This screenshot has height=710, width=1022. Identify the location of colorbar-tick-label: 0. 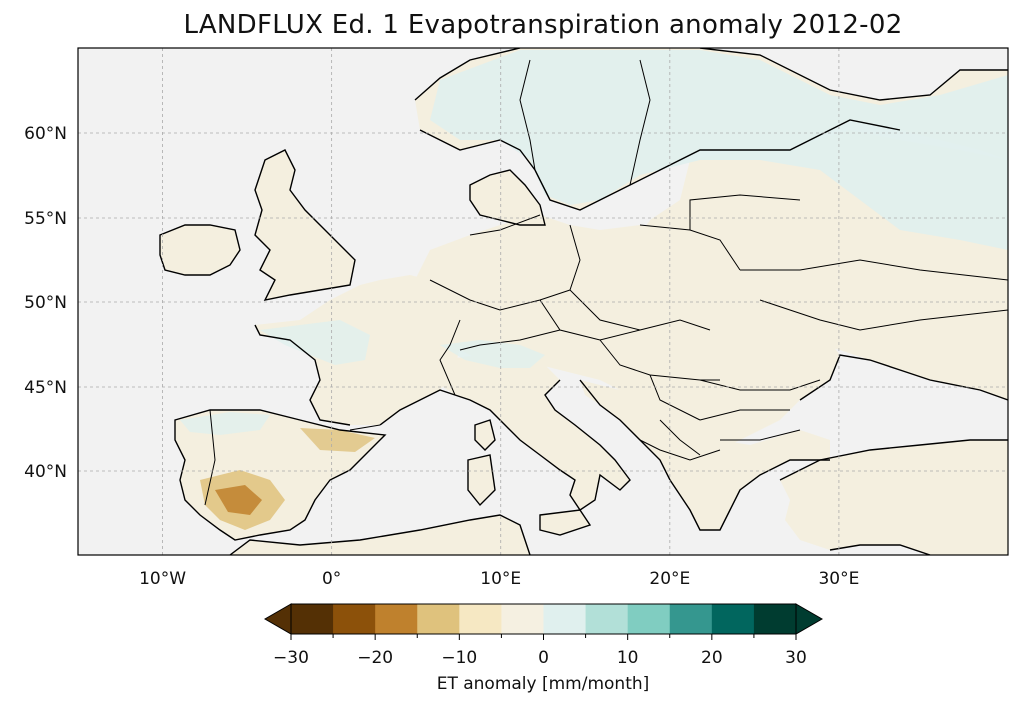
(543, 658).